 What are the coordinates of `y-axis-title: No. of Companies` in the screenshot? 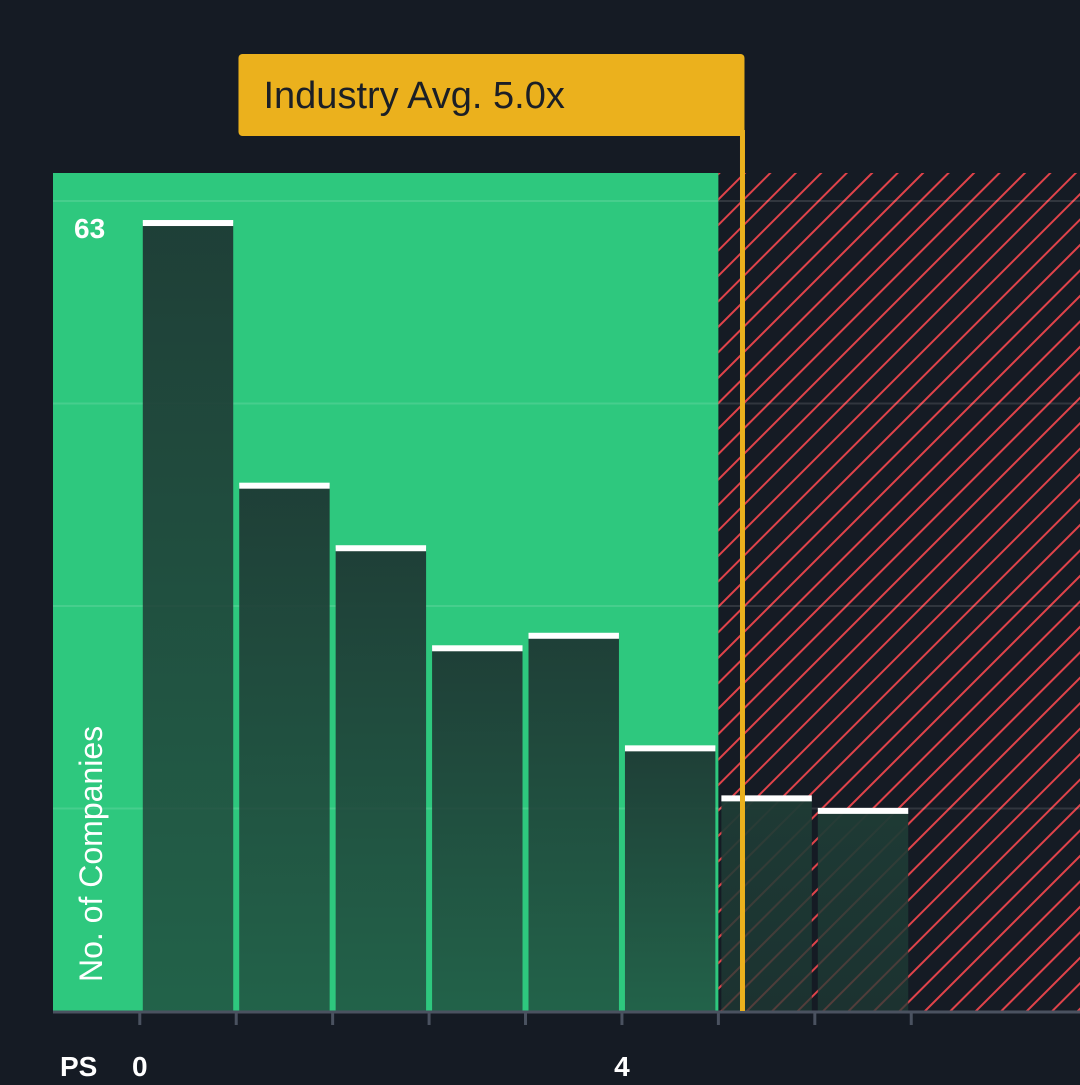 It's located at (91, 854).